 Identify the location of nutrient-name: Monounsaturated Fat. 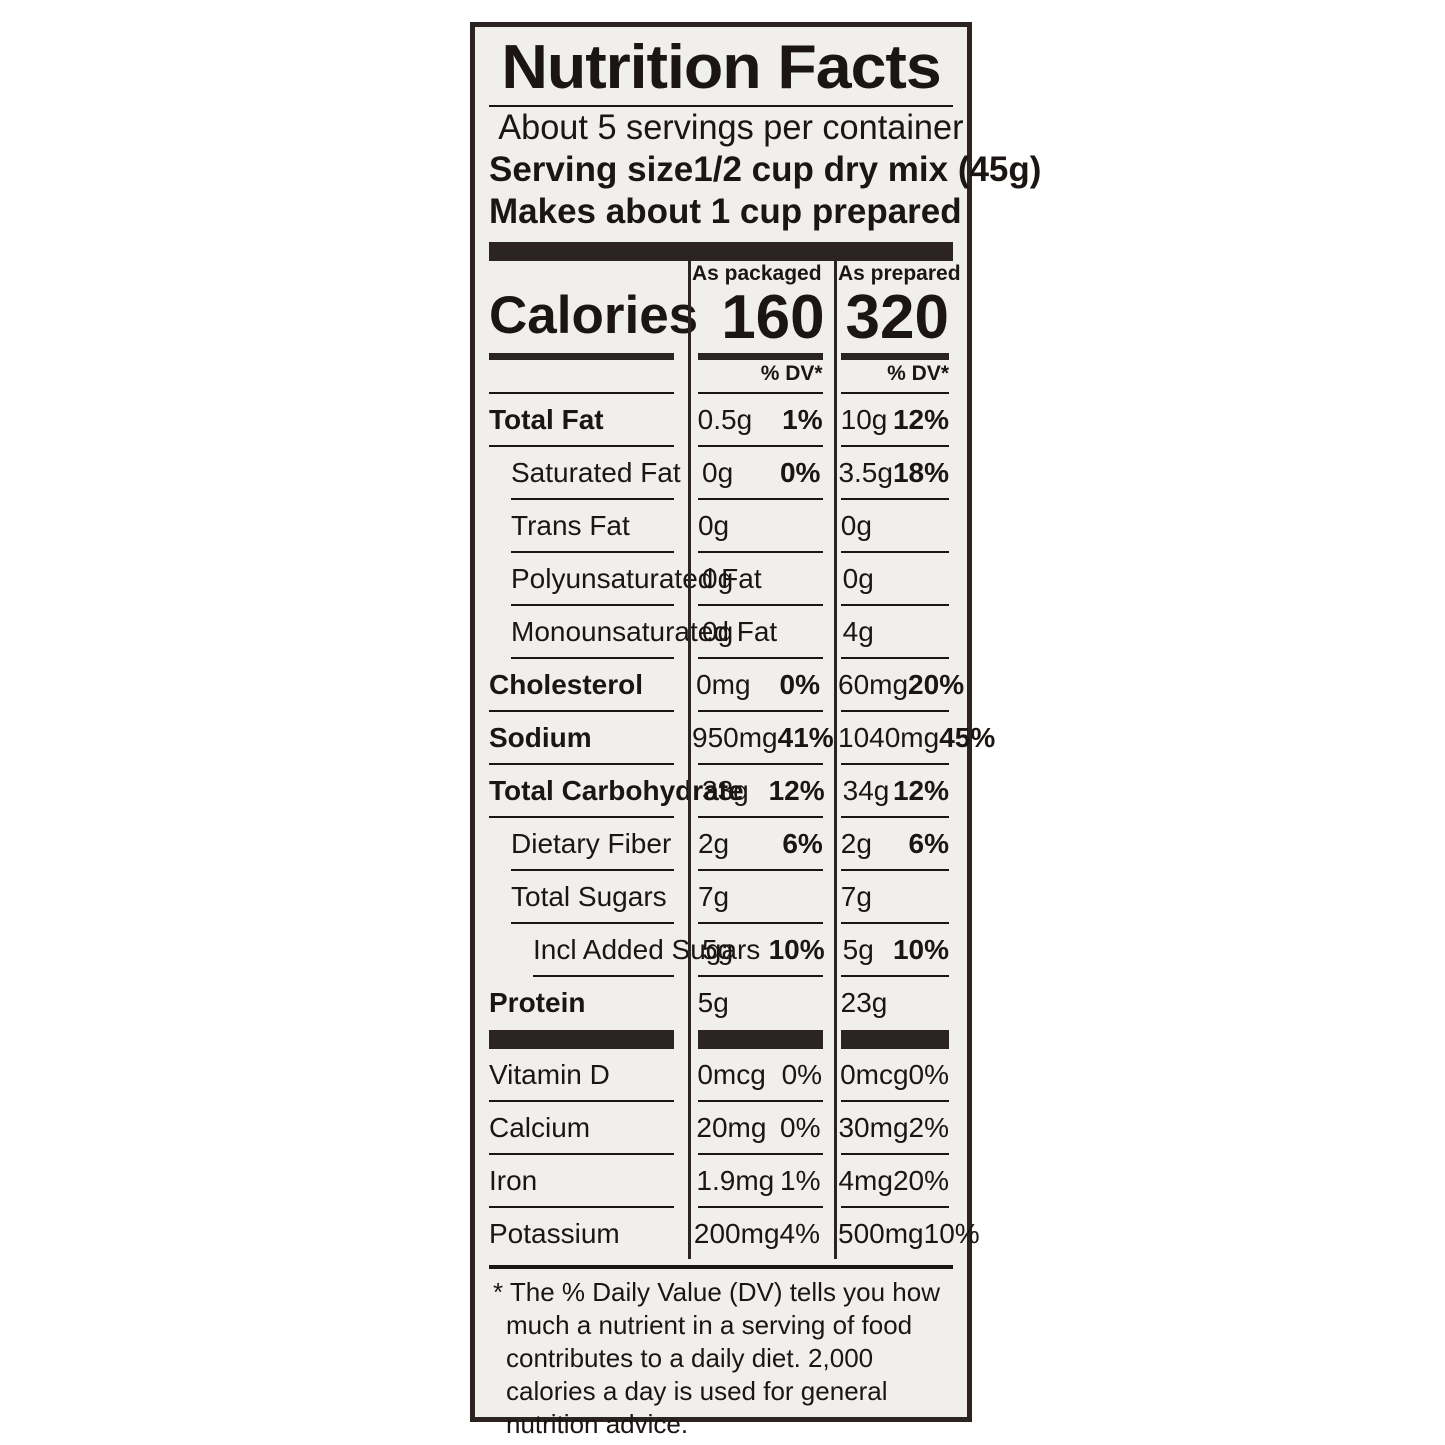
(644, 631).